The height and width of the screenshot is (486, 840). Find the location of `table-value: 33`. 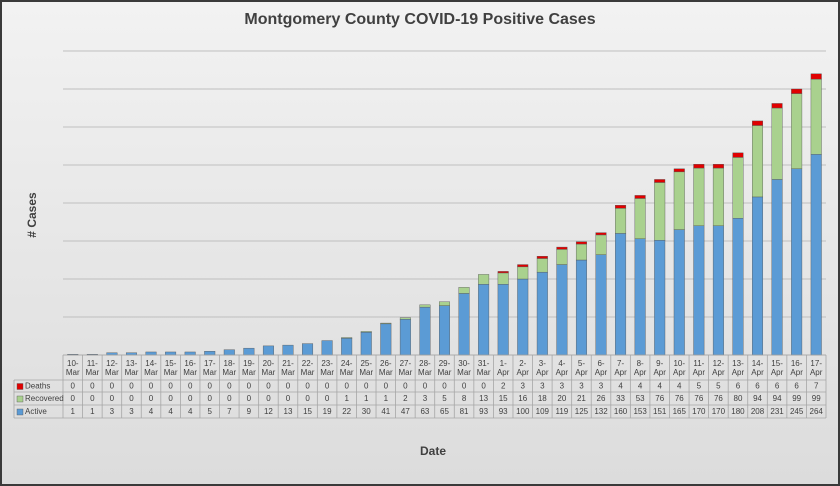

table-value: 33 is located at coordinates (620, 398).